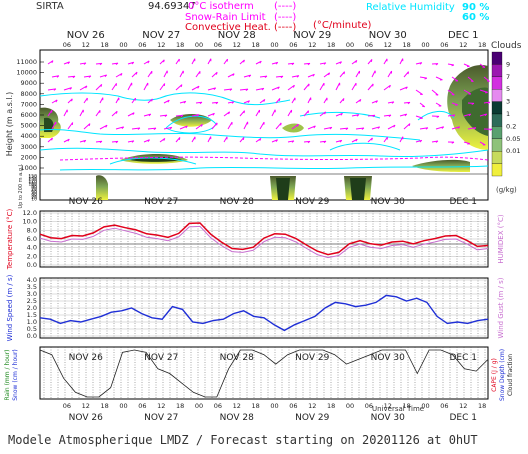 The width and height of the screenshot is (528, 454). I want to click on temperature-axis-label: Temperature (°C), so click(10, 240).